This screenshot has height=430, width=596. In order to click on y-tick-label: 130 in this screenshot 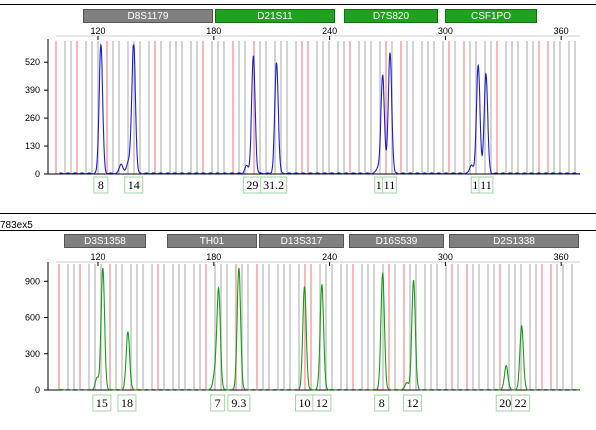, I will do `click(32, 146)`.